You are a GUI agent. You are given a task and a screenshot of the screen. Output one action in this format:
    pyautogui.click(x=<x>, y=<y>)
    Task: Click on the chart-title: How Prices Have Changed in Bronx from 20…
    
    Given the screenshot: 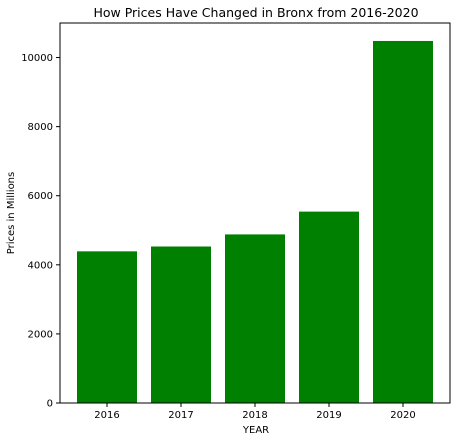 What is the action you would take?
    pyautogui.click(x=255, y=12)
    